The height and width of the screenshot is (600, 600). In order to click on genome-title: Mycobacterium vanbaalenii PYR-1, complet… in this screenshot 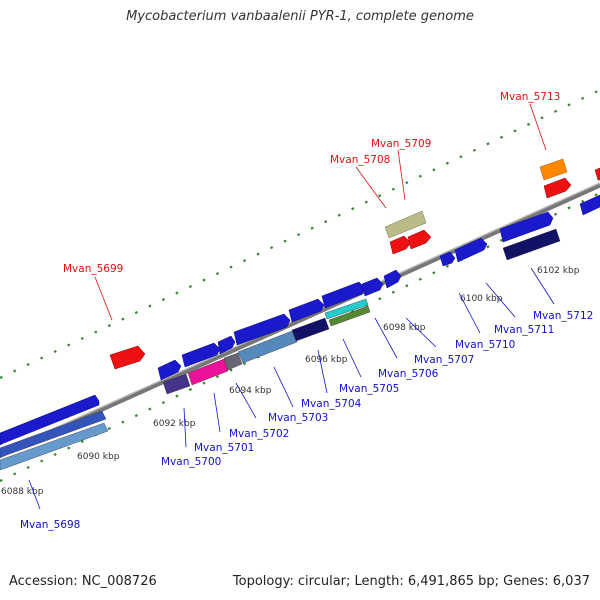, I will do `click(300, 16)`.